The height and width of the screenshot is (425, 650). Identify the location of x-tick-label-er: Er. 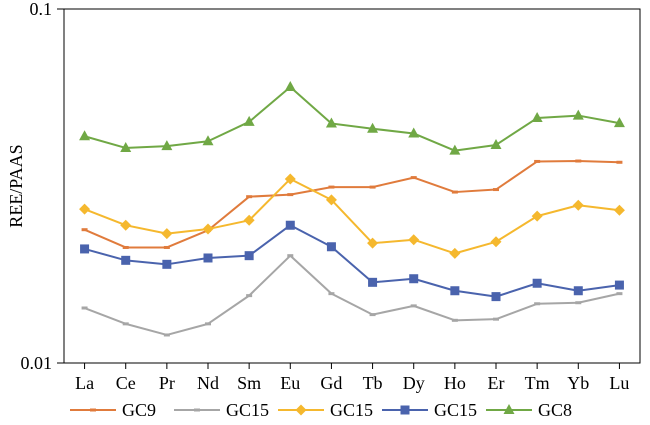
(496, 383).